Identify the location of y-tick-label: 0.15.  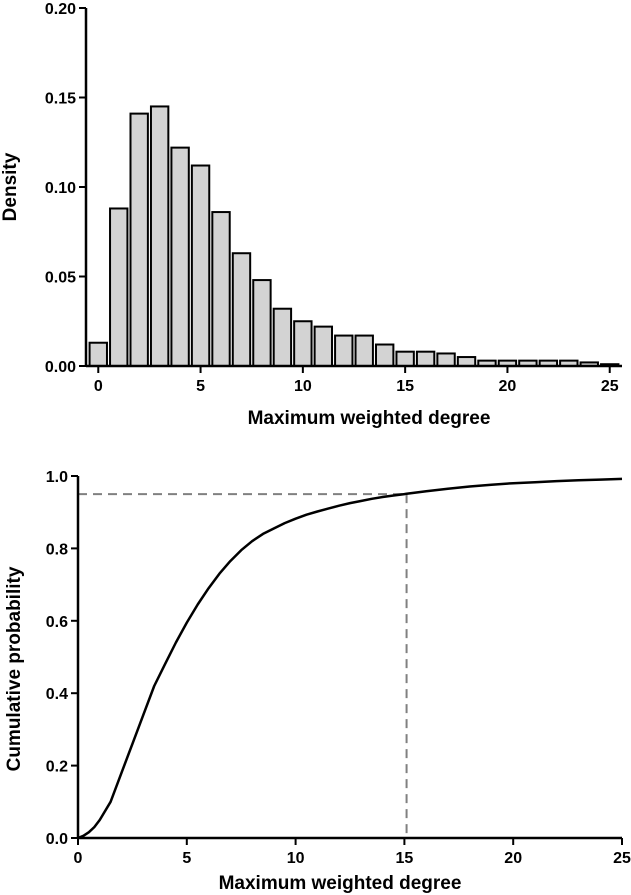
(60, 99).